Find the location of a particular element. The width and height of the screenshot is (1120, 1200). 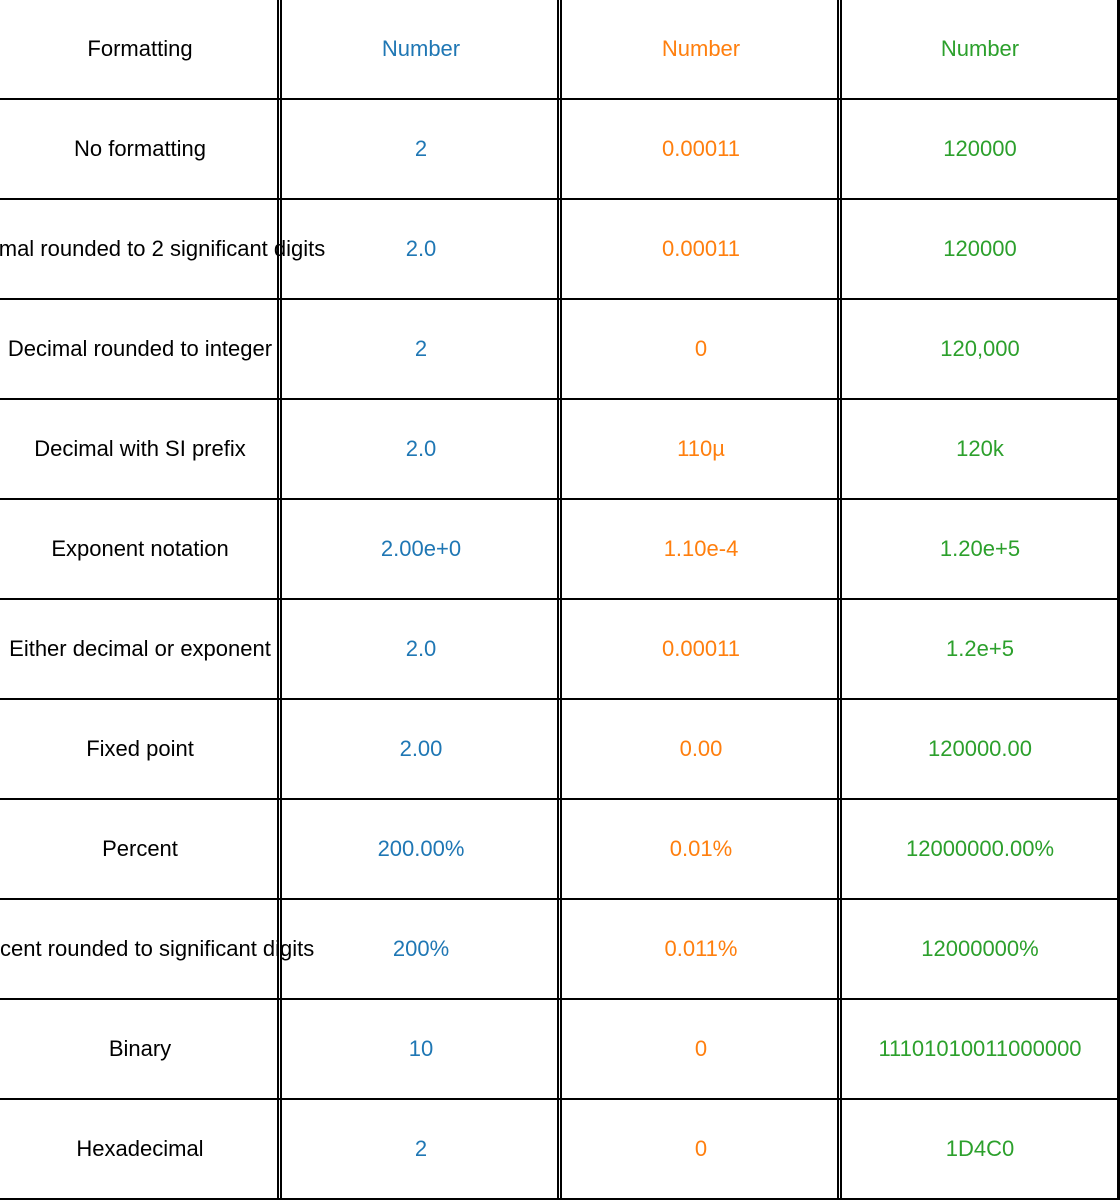

row-label: No formatting is located at coordinates (140, 148).